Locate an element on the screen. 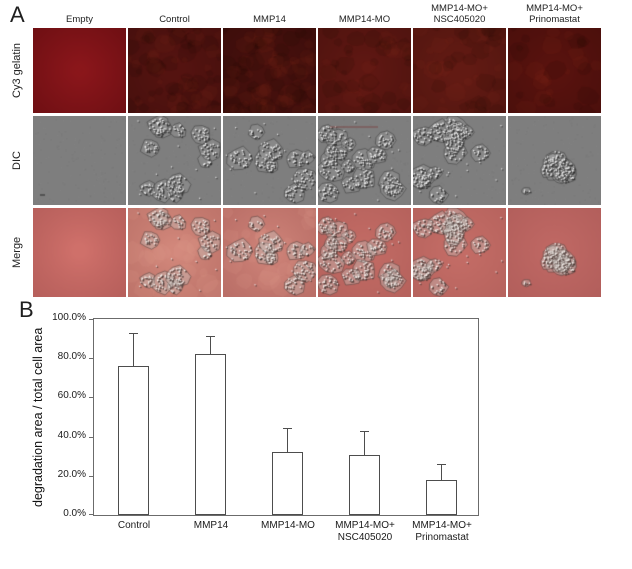  micrograph-merge-mmp14-mo is located at coordinates (364, 252).